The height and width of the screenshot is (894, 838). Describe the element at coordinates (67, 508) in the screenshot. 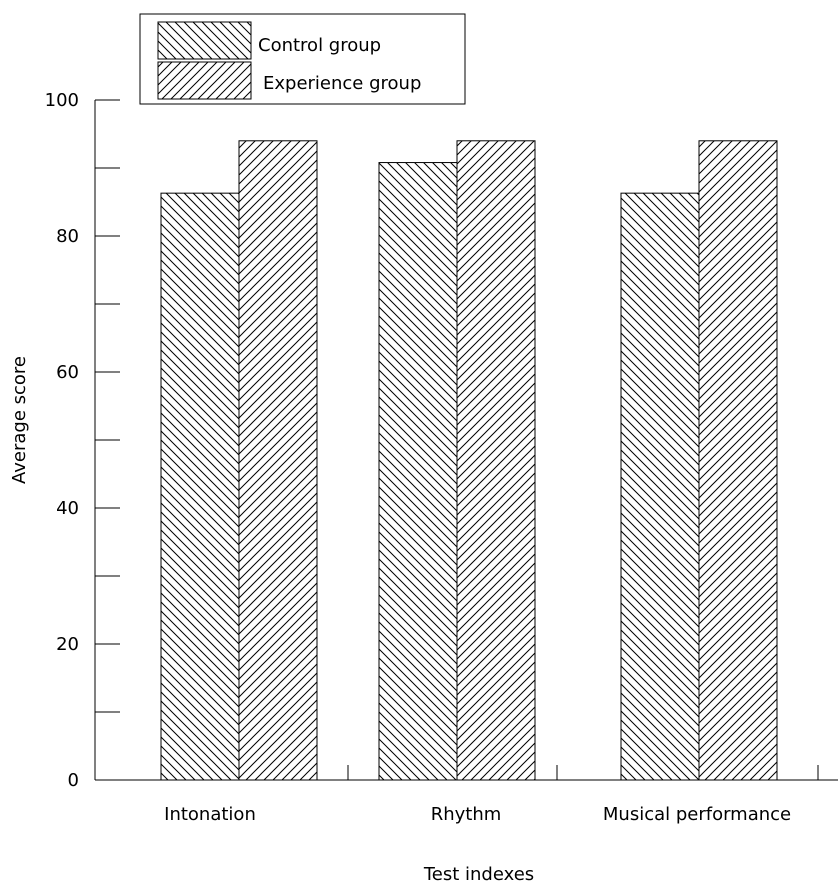

I see `y-tick-label: 40` at that location.